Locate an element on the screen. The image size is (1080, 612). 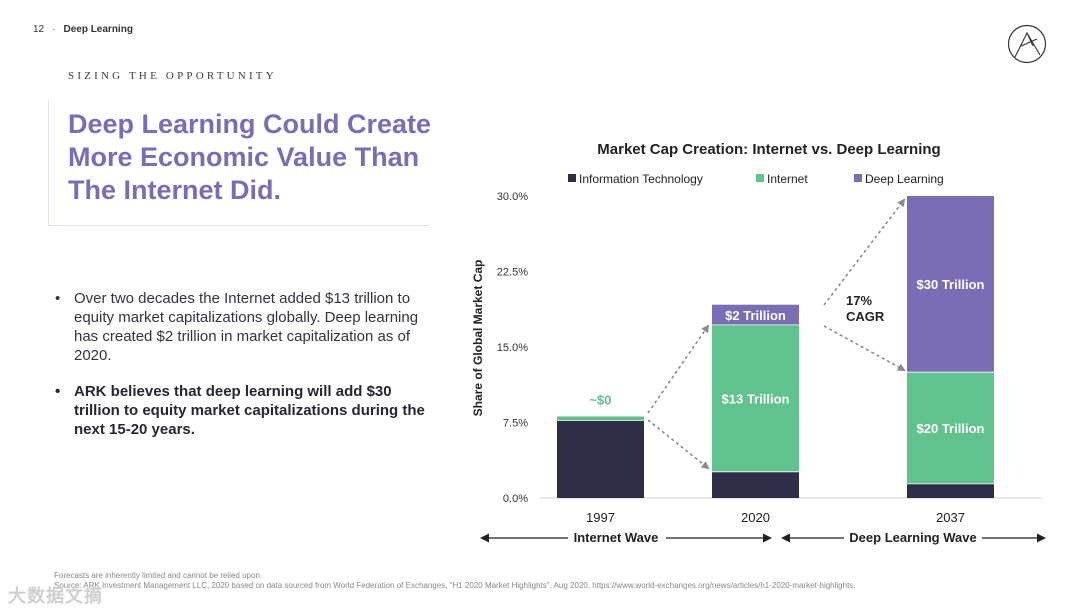
title-line: The Internet Did. is located at coordinates (175, 190).